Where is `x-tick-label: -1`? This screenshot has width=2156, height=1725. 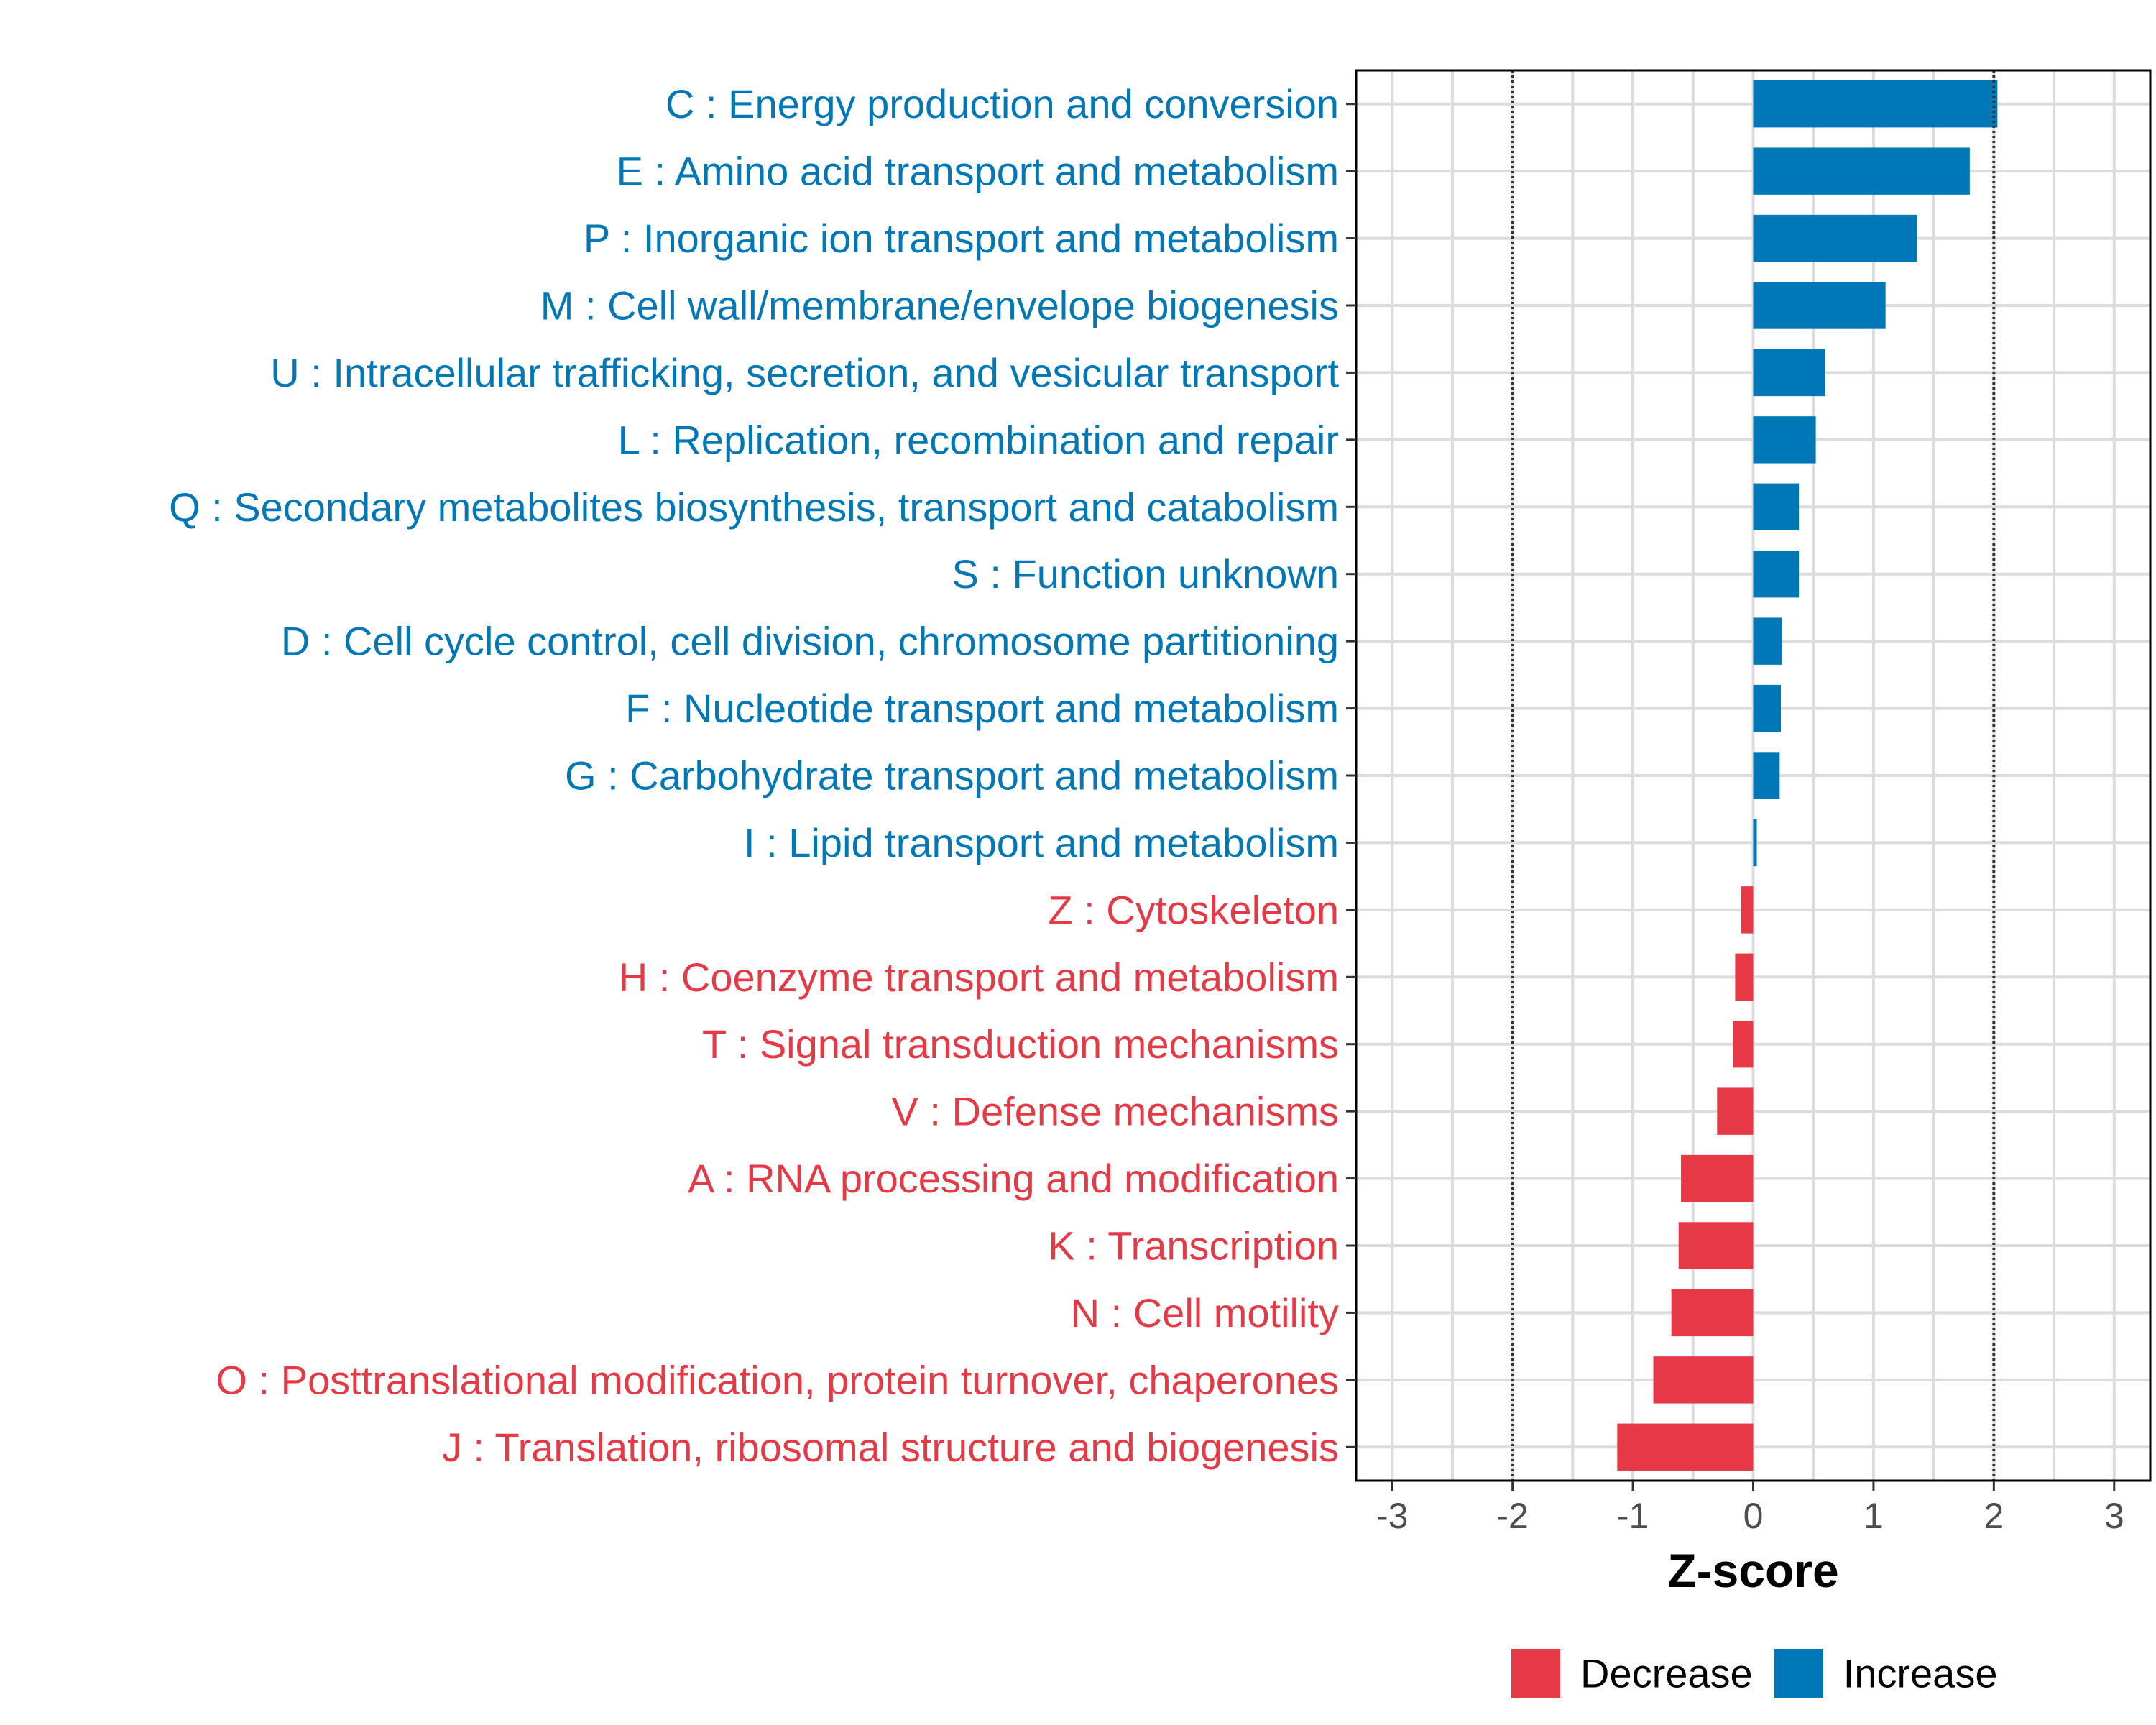
x-tick-label: -1 is located at coordinates (1633, 1516).